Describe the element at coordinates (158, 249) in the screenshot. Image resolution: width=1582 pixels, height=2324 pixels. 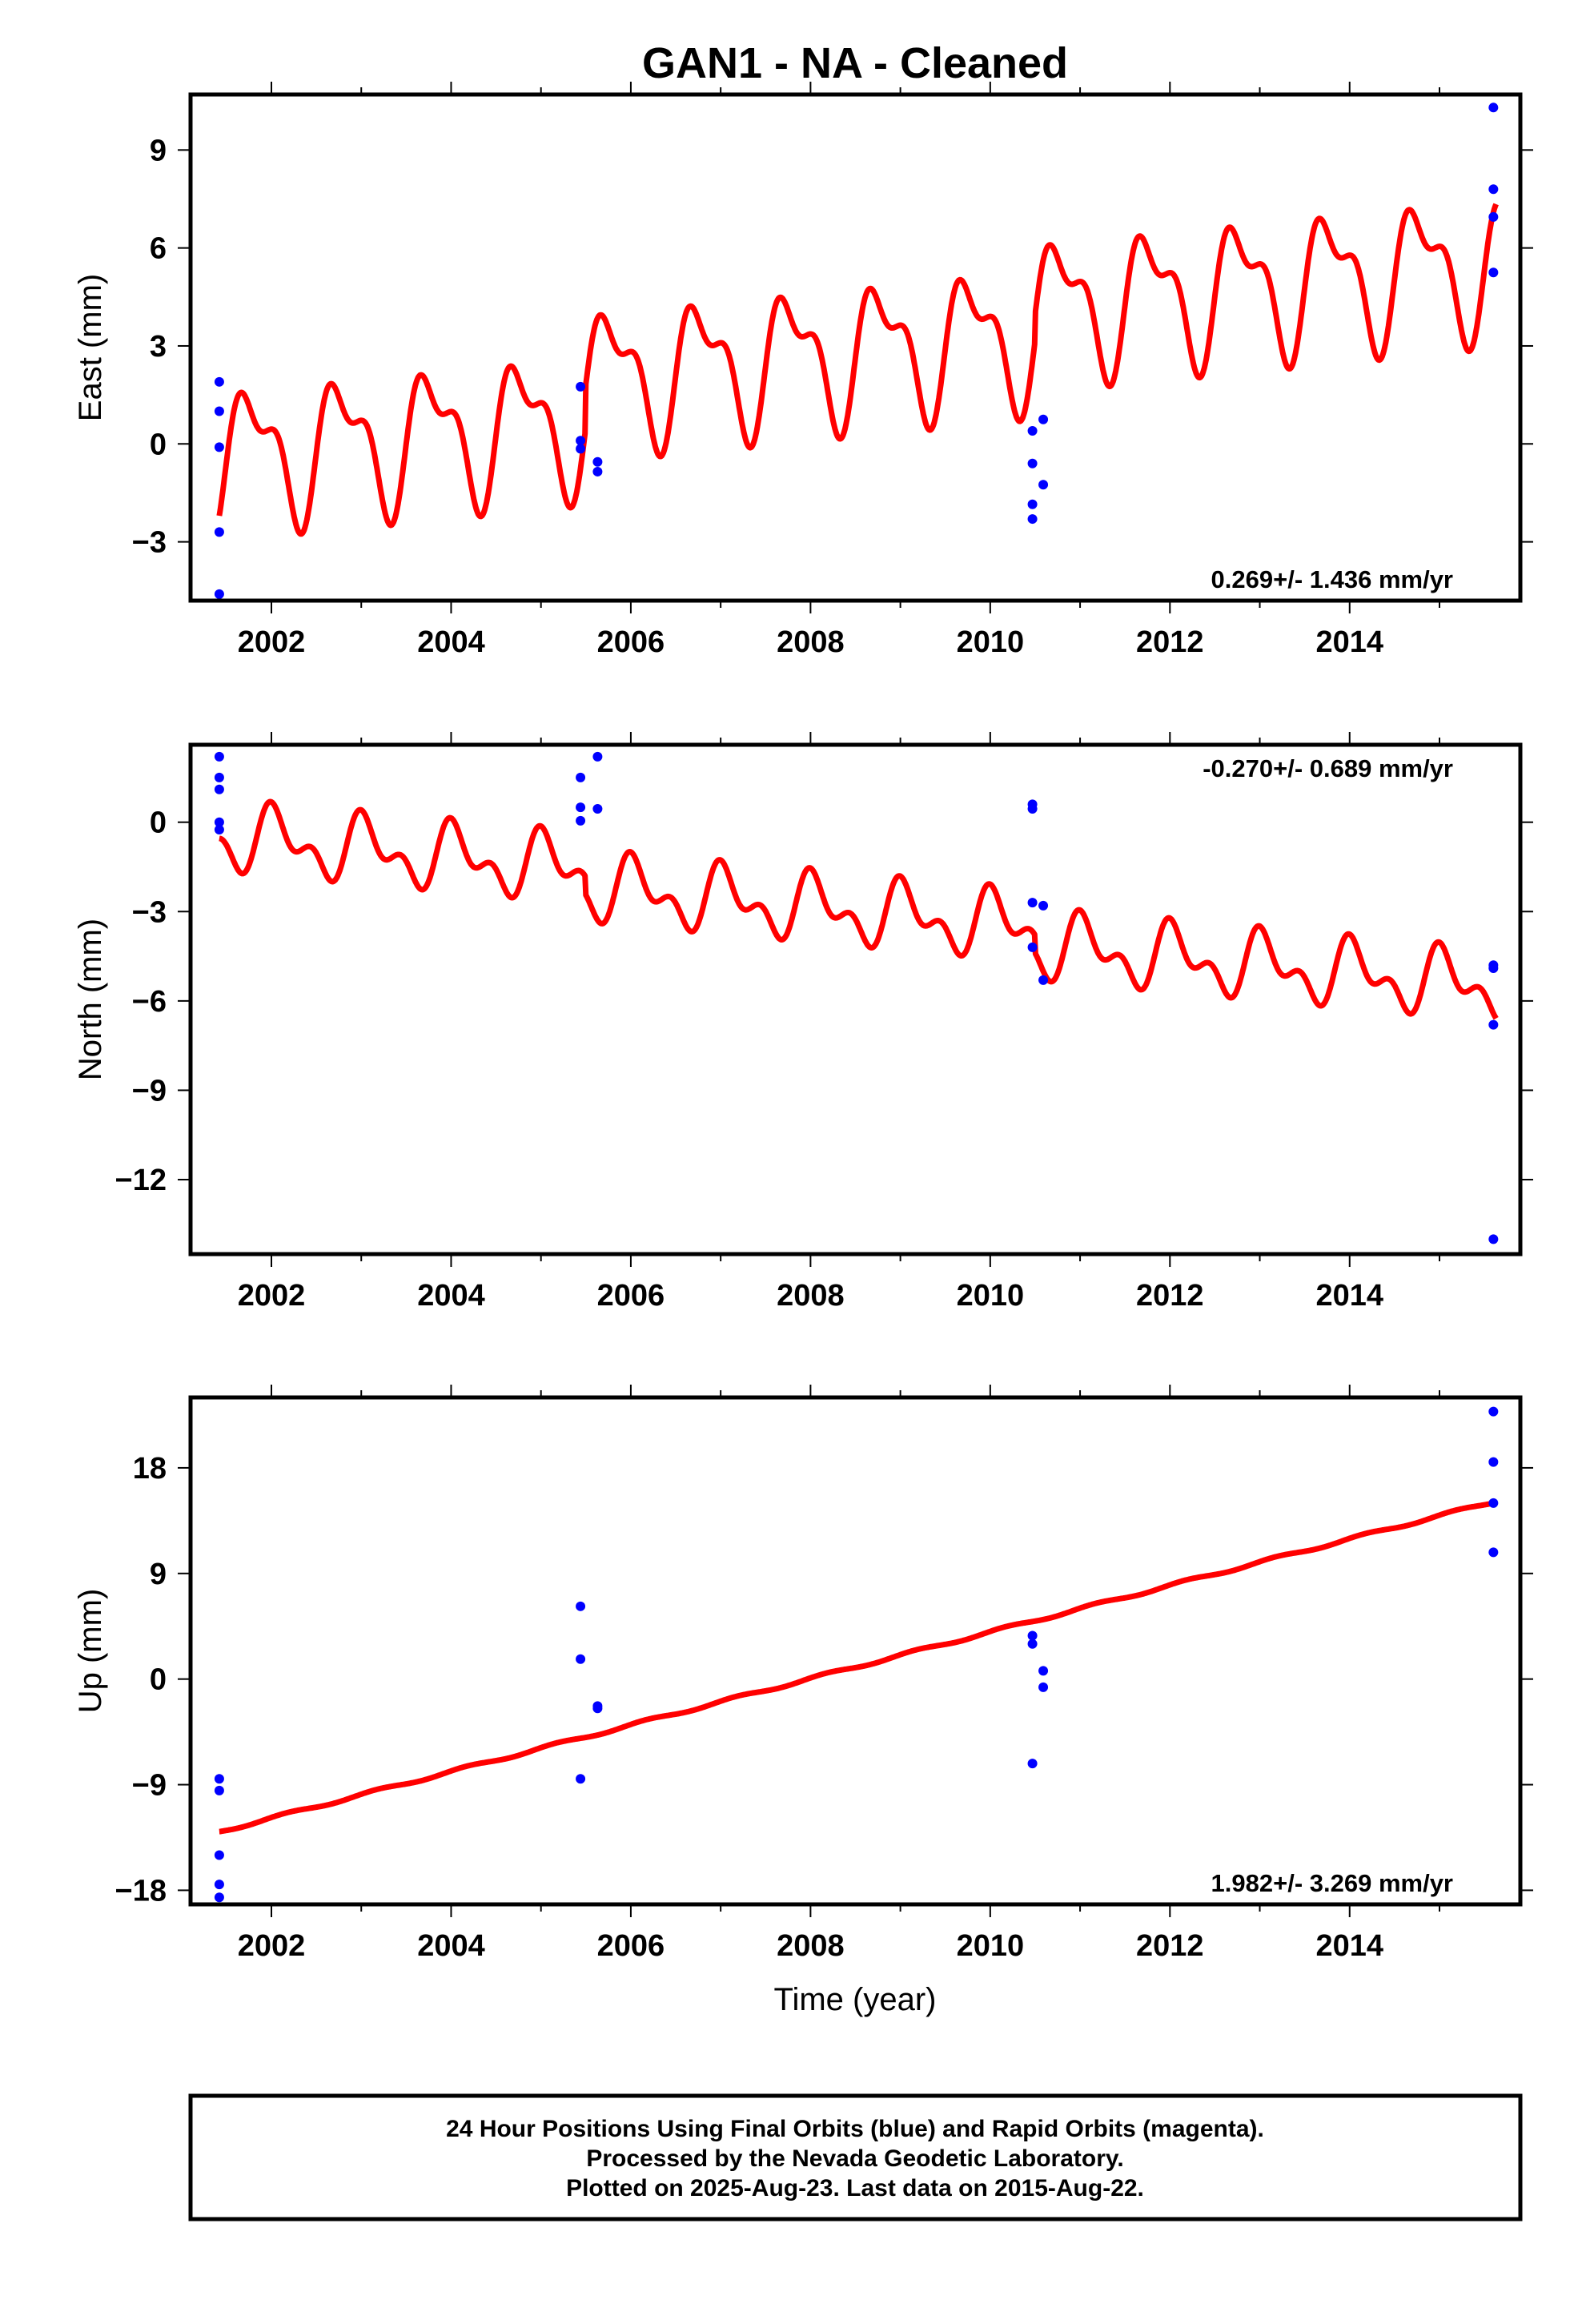
I see `y-tick-label: 6` at that location.